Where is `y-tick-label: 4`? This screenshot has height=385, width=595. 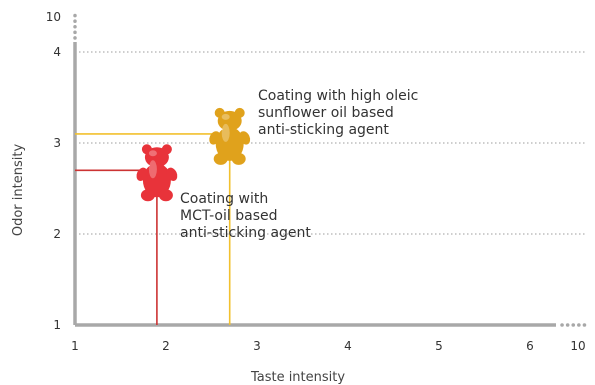 y-tick-label: 4 is located at coordinates (57, 52).